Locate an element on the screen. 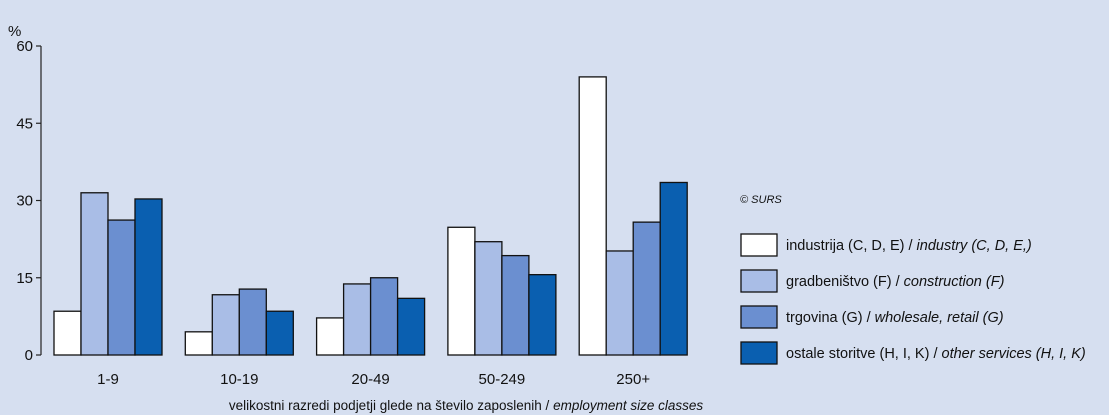 Image resolution: width=1109 pixels, height=415 pixels. y-tick-label: 0 is located at coordinates (29, 355).